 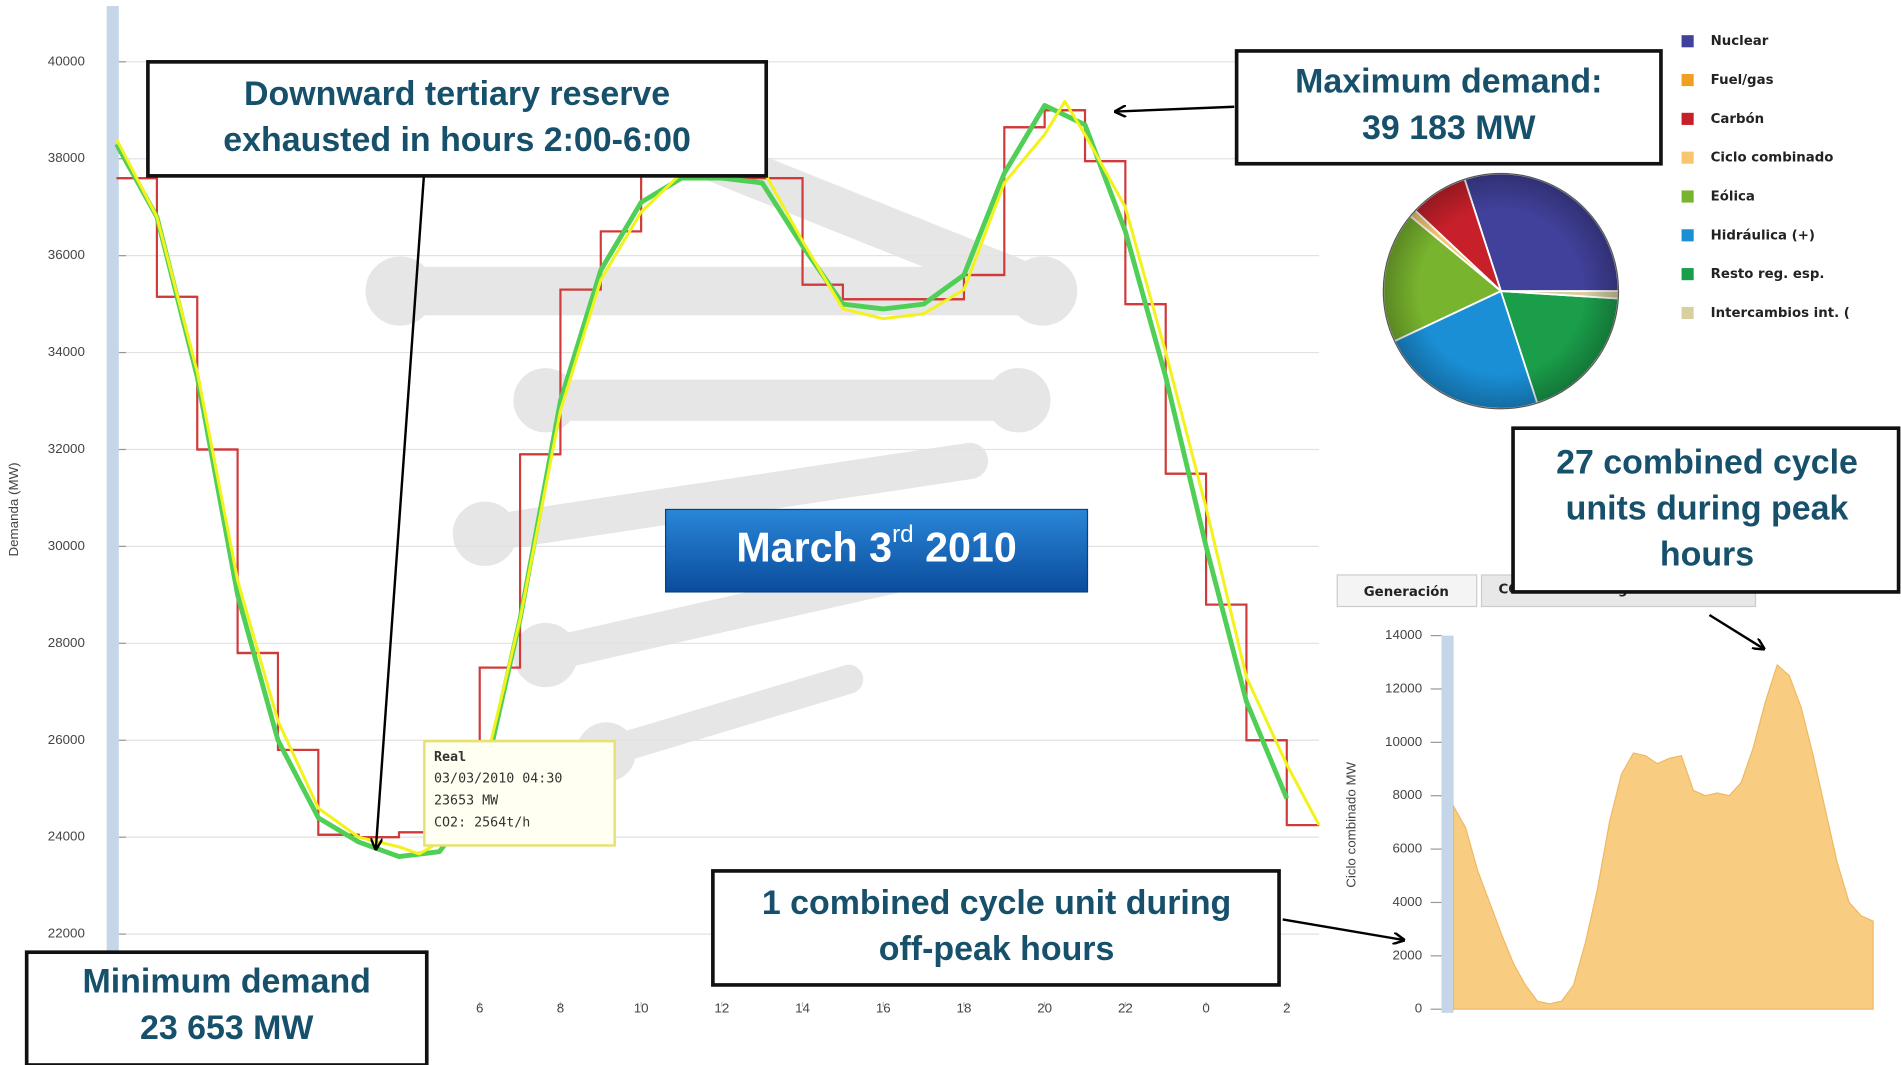 I want to click on callout-text: Maximum demand:, so click(x=1448, y=82).